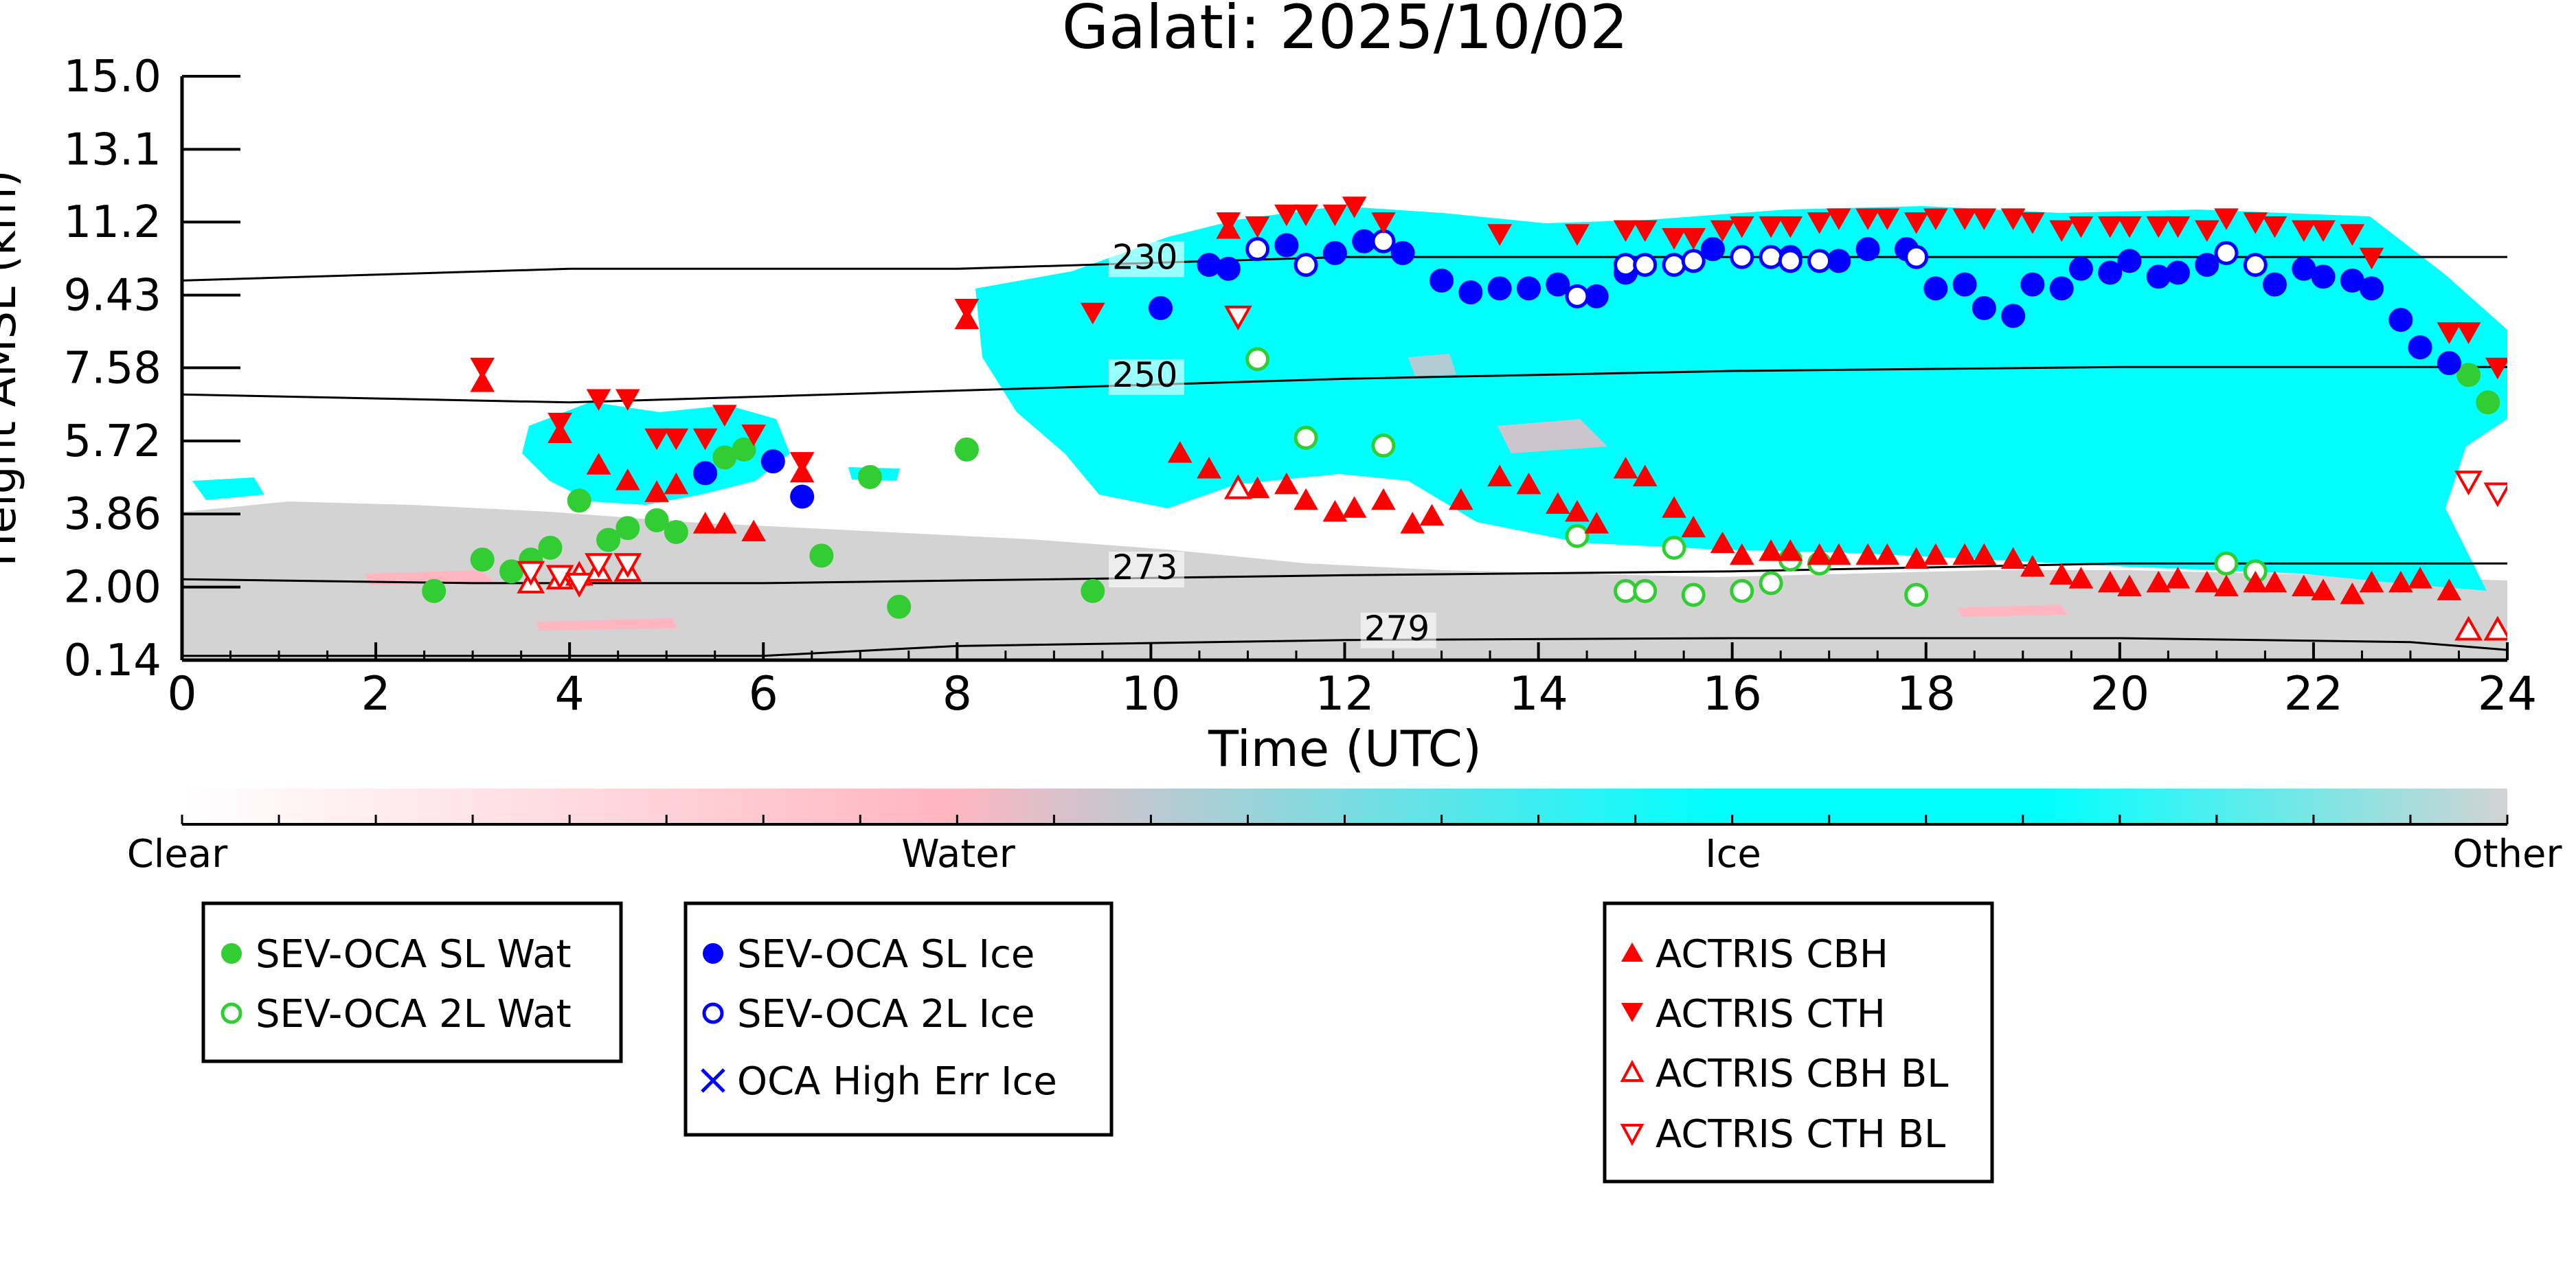 This screenshot has height=1288, width=2576. I want to click on legend-entry-sl-wat: SEV-OCA SL Wat, so click(414, 954).